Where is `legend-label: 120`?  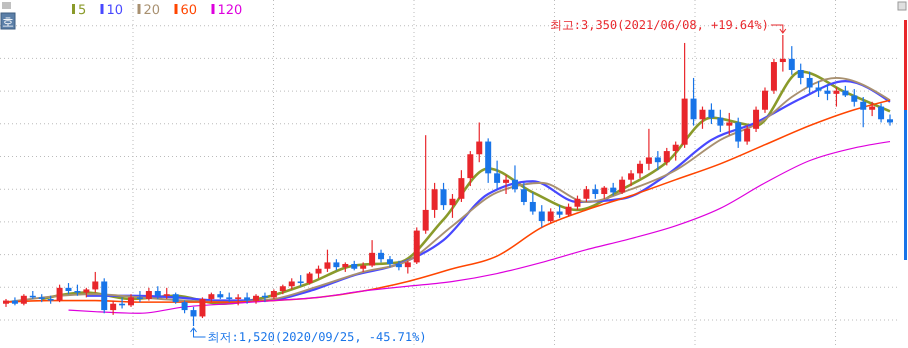 legend-label: 120 is located at coordinates (230, 10).